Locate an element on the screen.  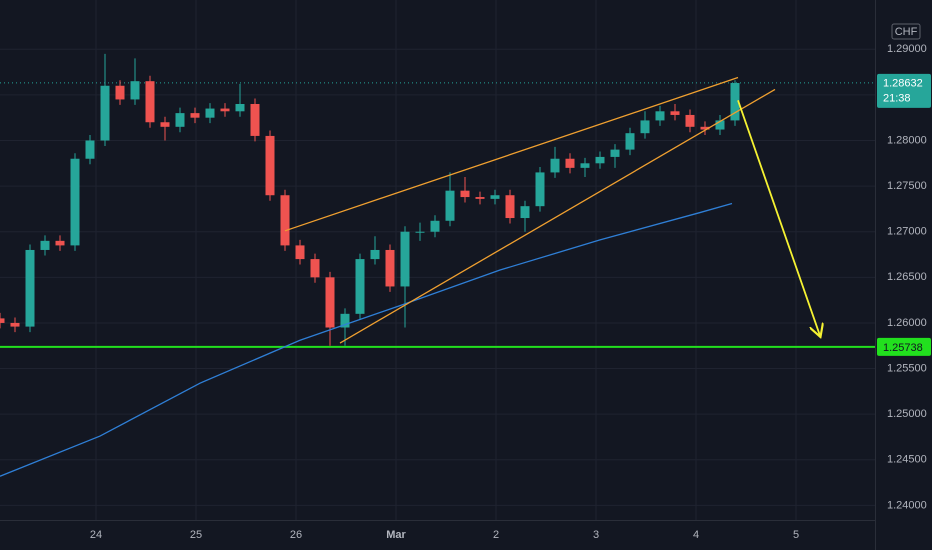
y-tick-label: 1.24500 is located at coordinates (907, 460).